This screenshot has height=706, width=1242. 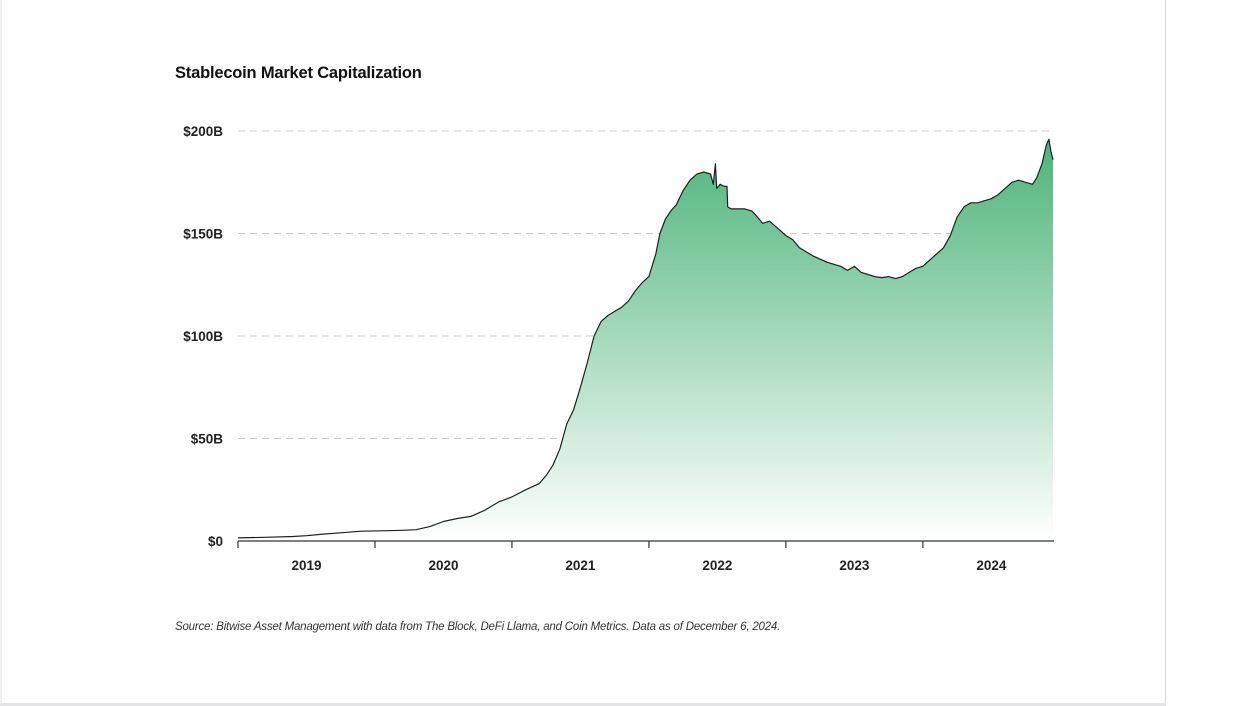 I want to click on y-tick-label: $100B, so click(x=203, y=336).